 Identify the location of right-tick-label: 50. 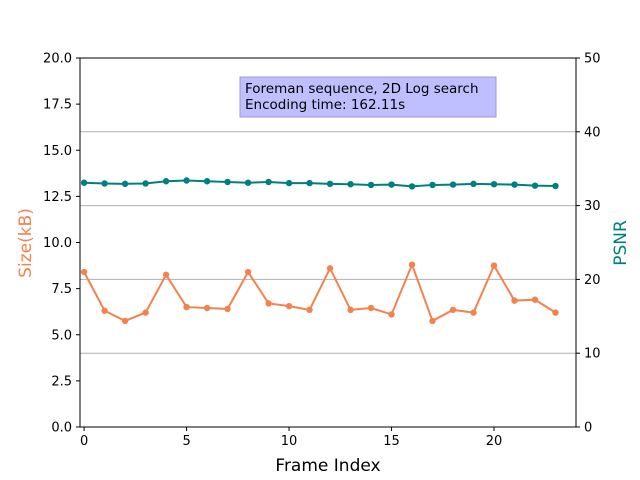
(592, 59).